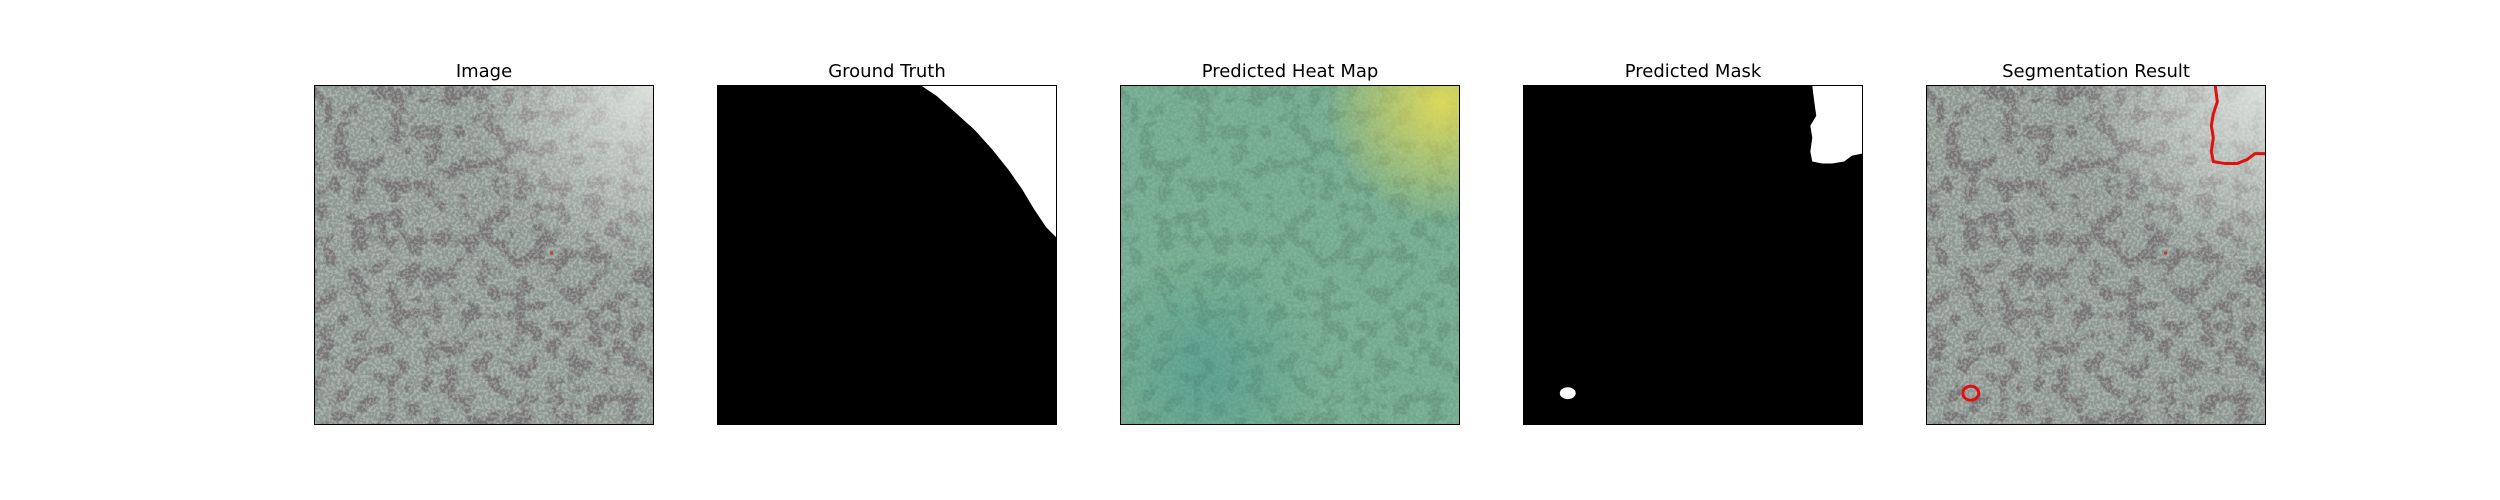 This screenshot has width=2500, height=500. What do you see at coordinates (887, 255) in the screenshot?
I see `ground-truth-mask` at bounding box center [887, 255].